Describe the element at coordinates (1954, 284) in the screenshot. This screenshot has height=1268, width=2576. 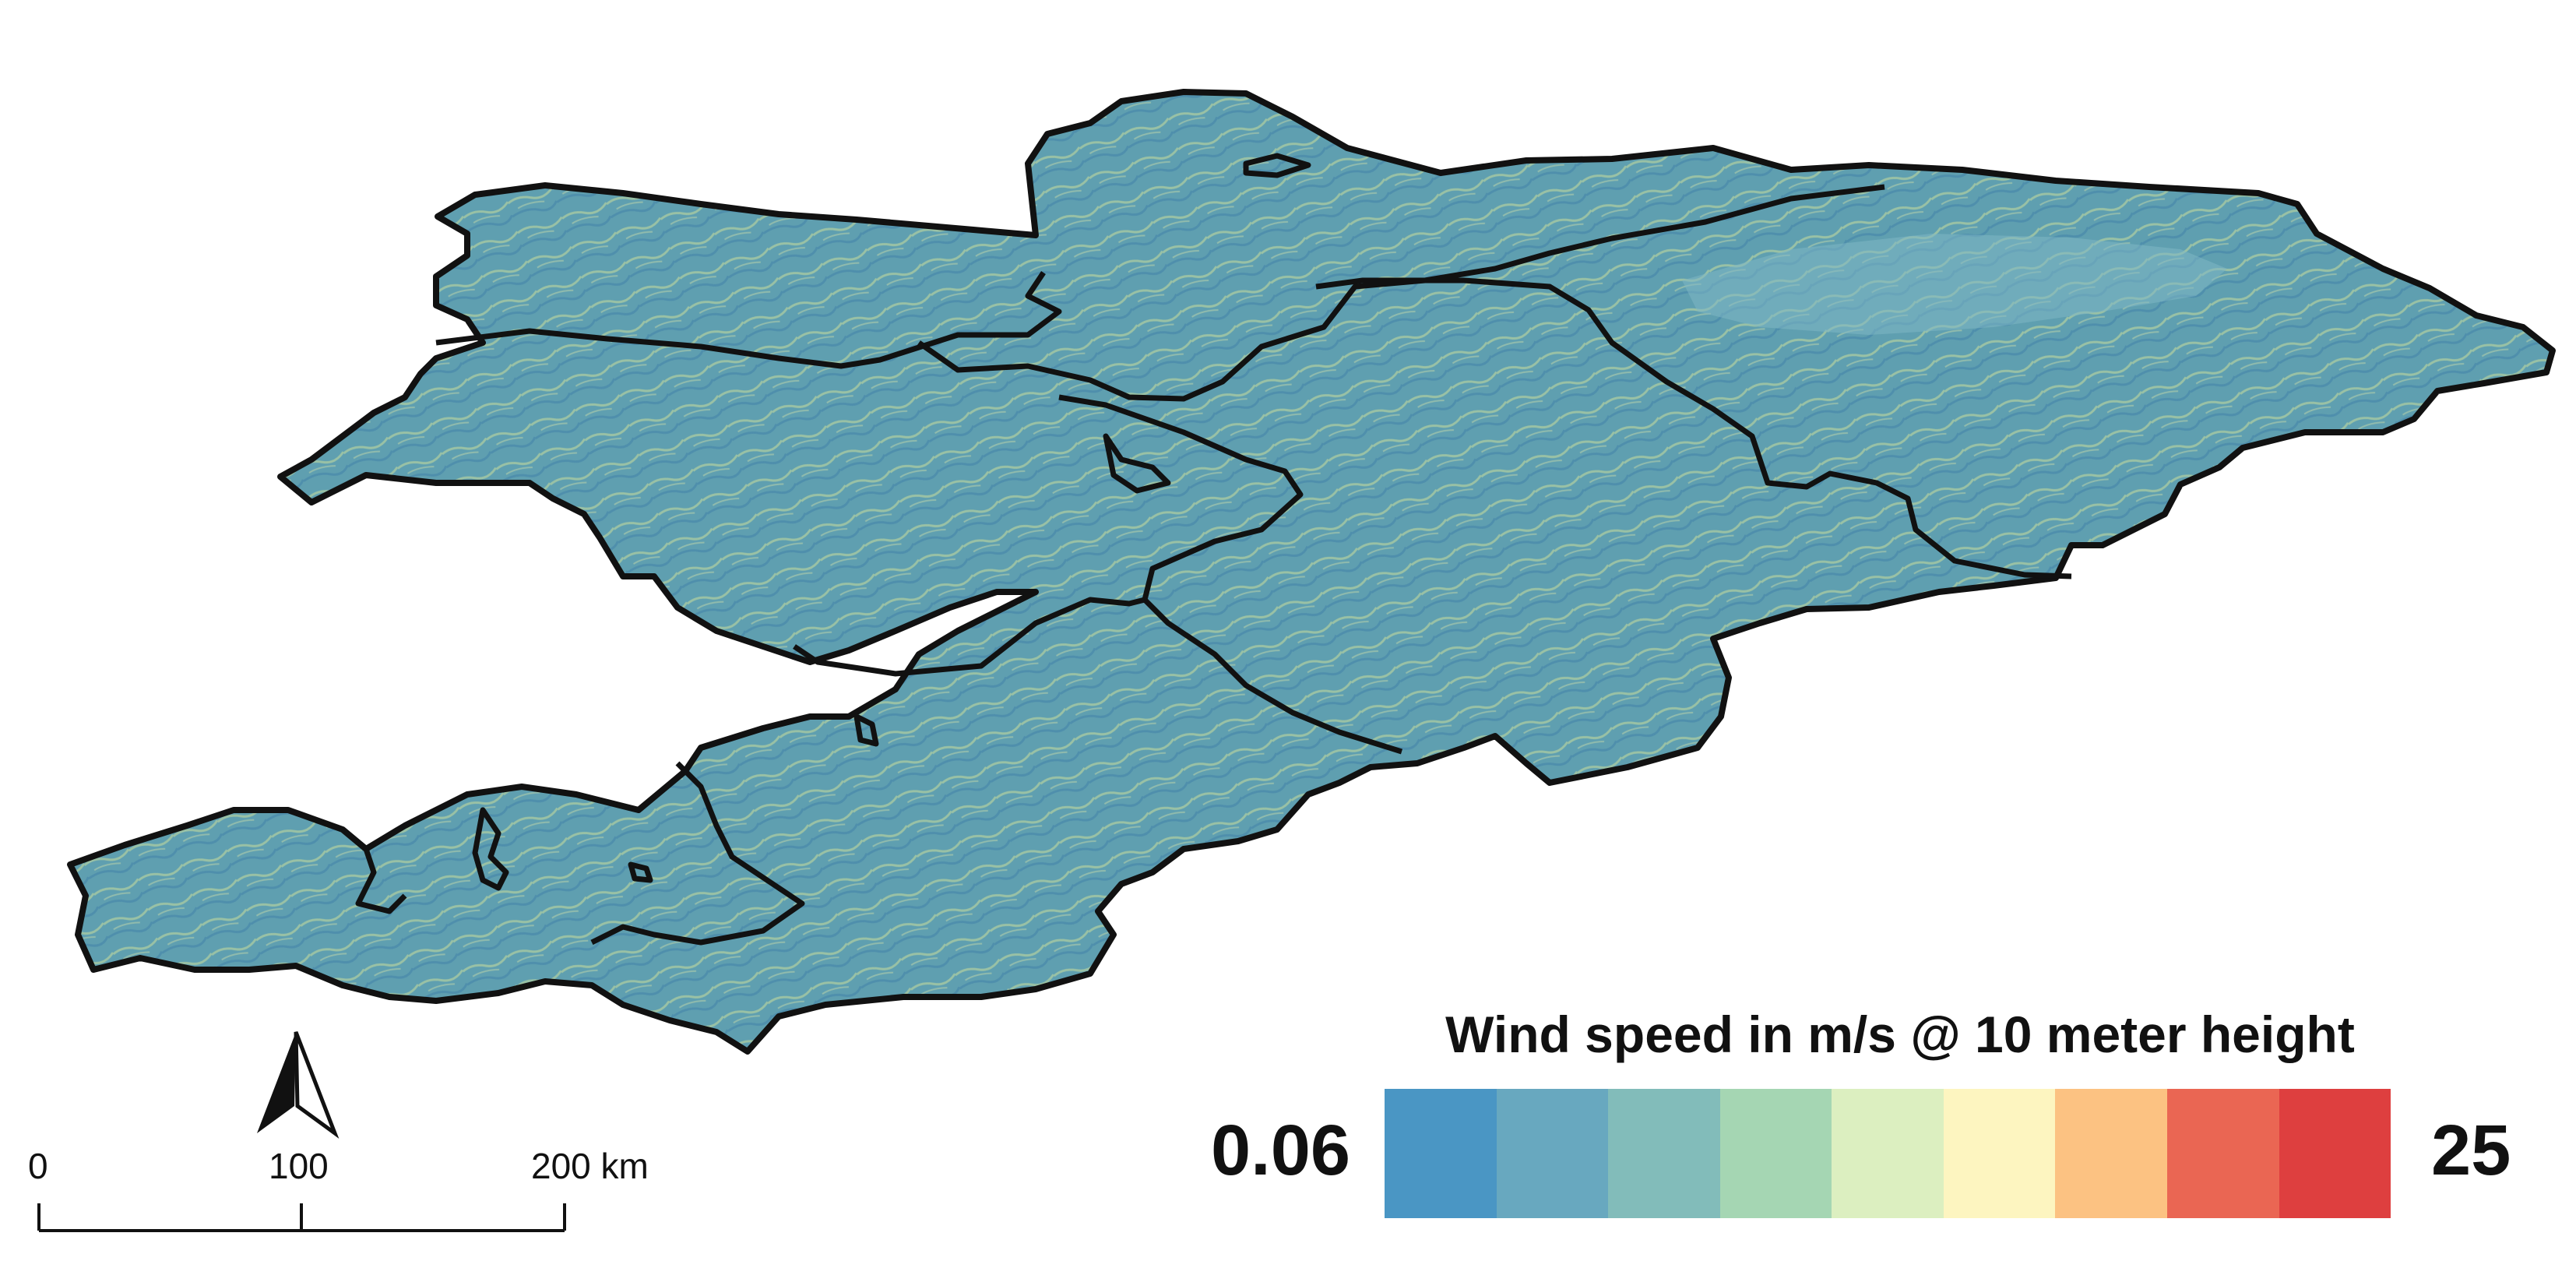
I see `lake-shape` at that location.